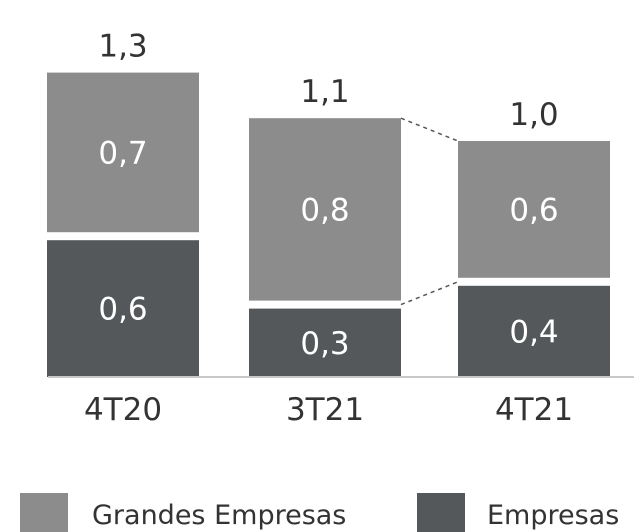 The width and height of the screenshot is (634, 532). I want to click on legend-label-empresas: Empresas, so click(553, 515).